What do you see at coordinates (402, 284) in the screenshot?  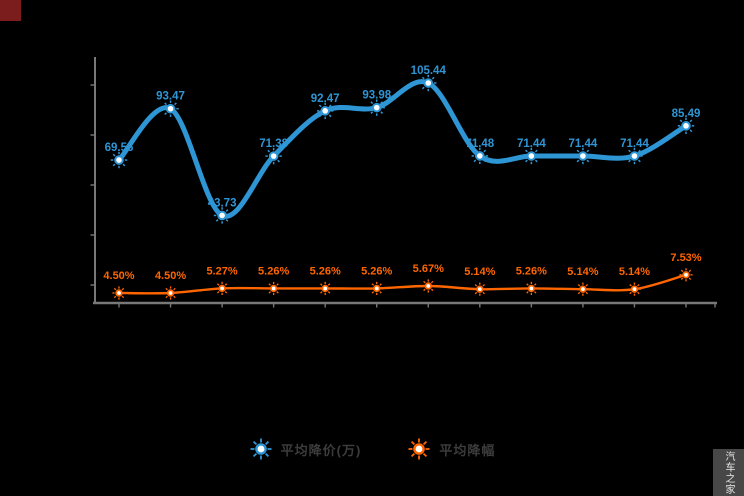 I see `orange-line` at bounding box center [402, 284].